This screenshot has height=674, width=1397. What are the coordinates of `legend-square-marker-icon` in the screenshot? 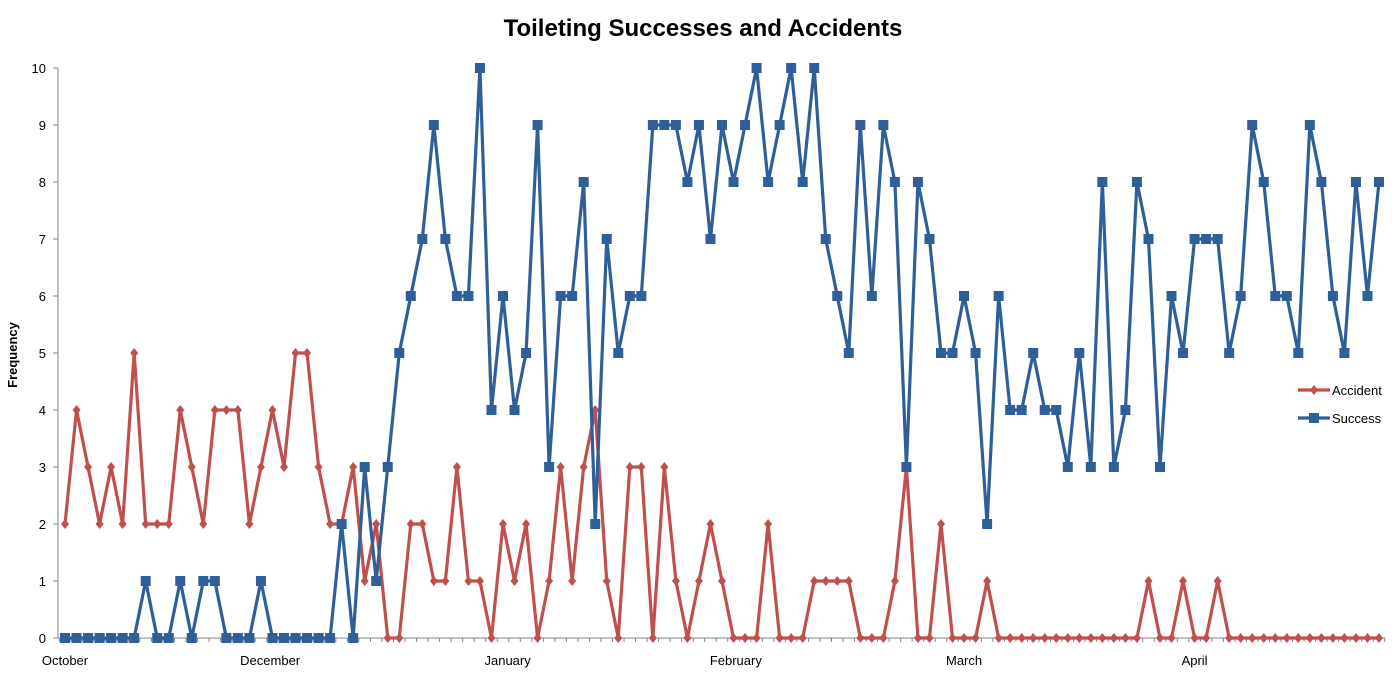 It's located at (1314, 418).